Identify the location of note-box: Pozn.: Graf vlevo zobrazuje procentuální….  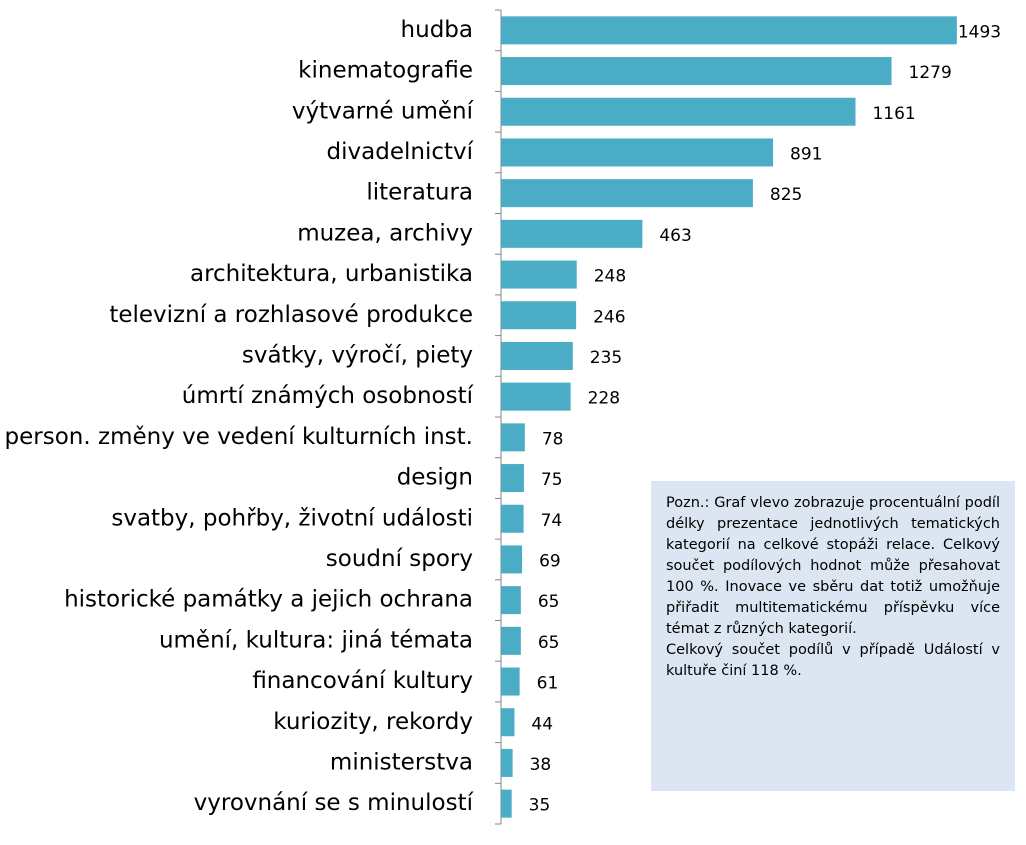
(833, 636).